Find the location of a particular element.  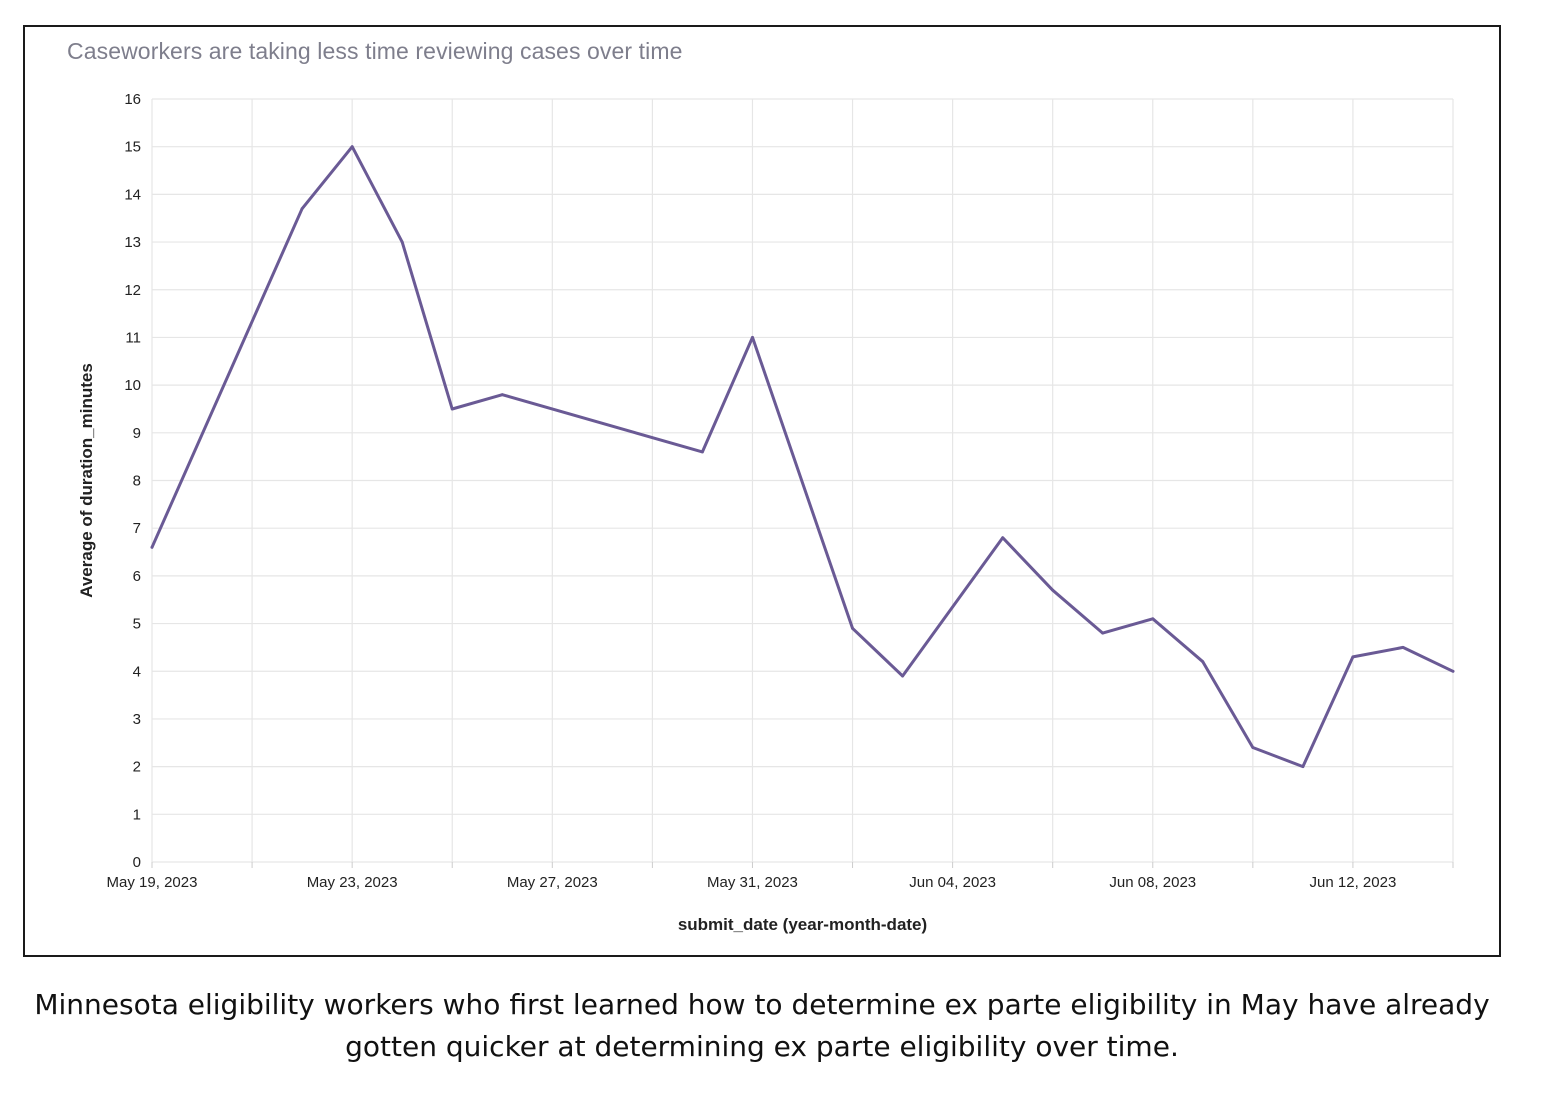

y-tick-label: 7 is located at coordinates (137, 528).